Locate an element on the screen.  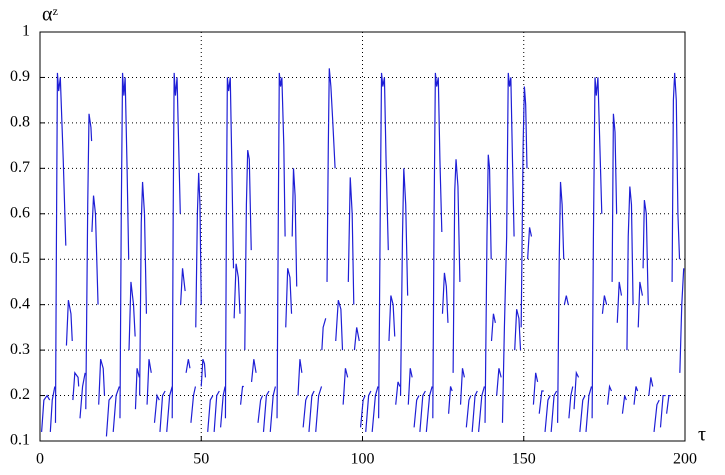
y-tick-label: 0.4 is located at coordinates (20, 303).